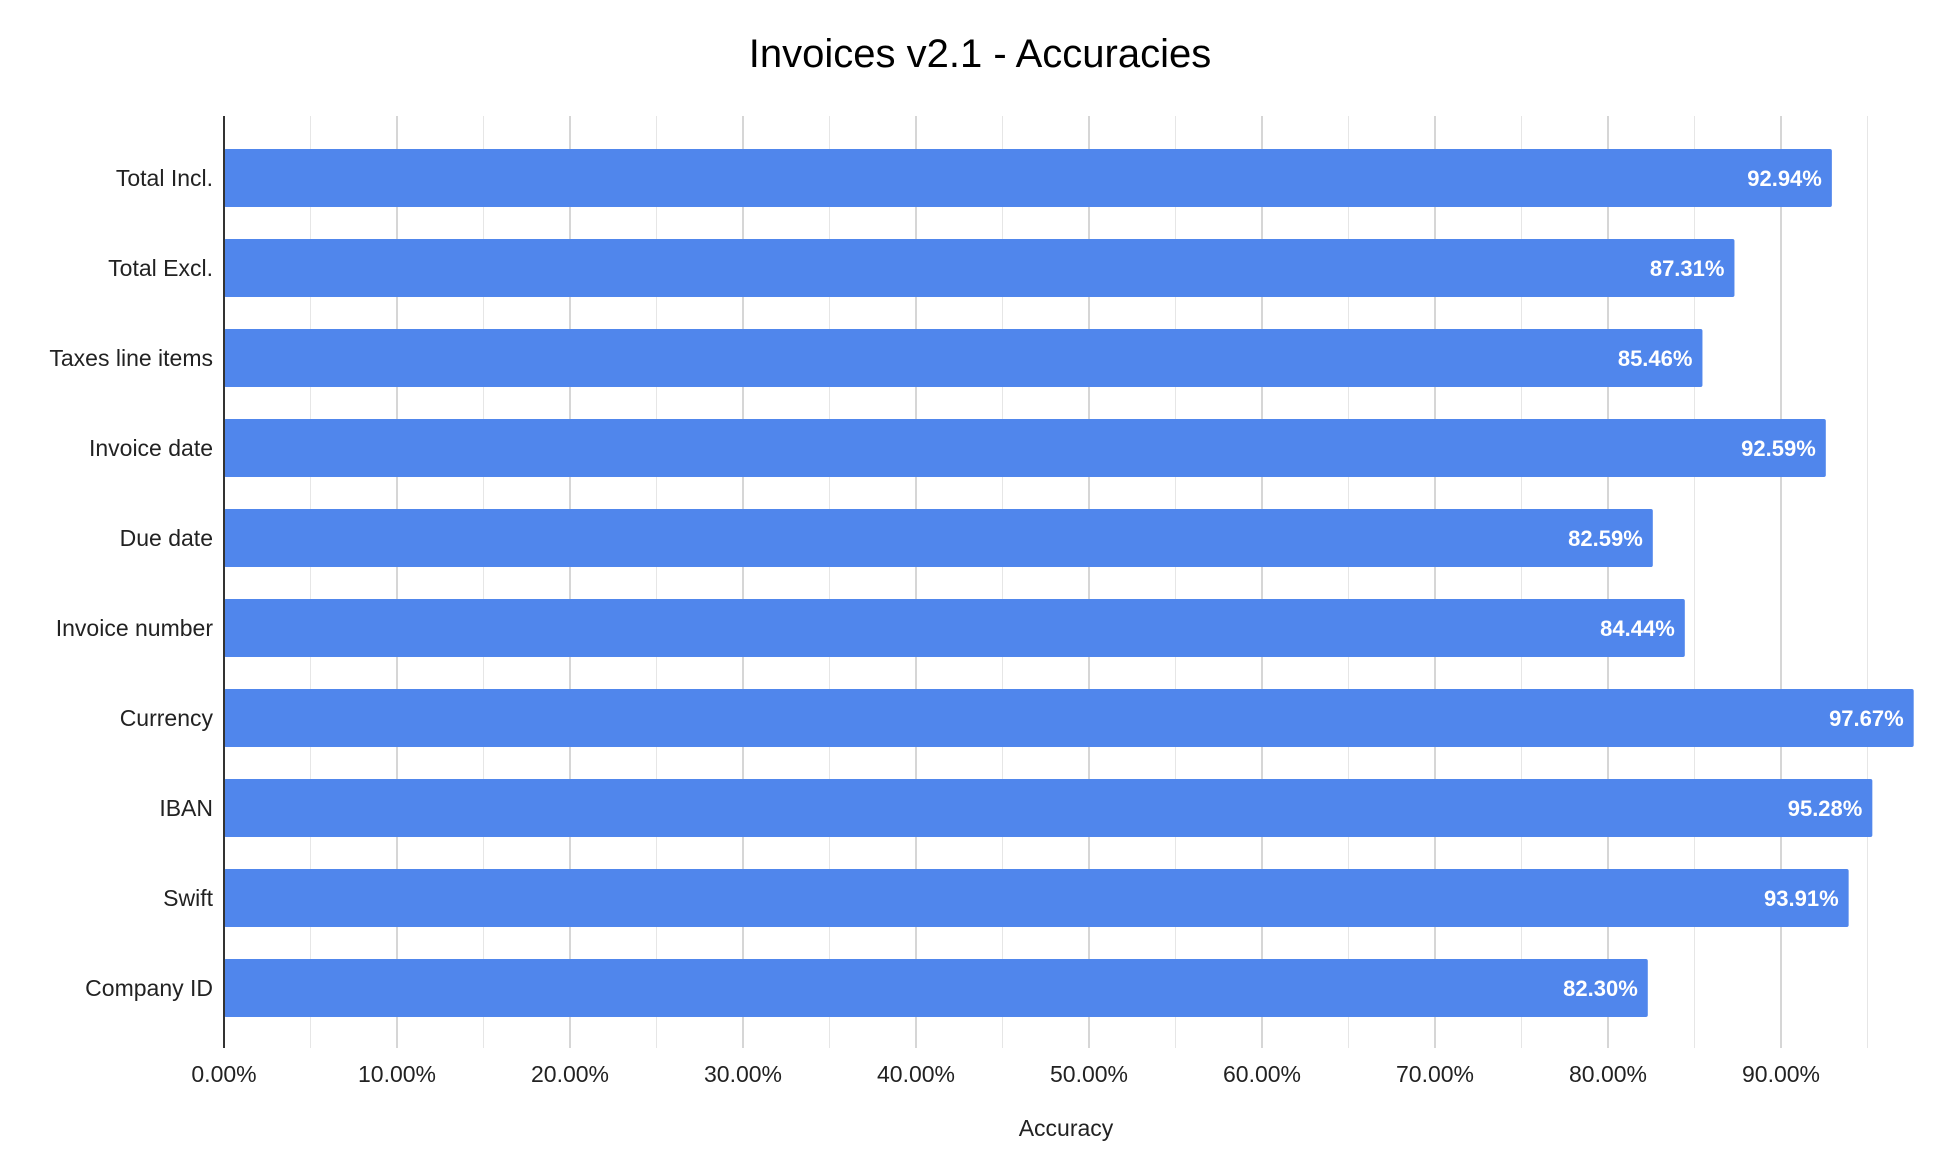 The height and width of the screenshot is (1164, 1936). Describe the element at coordinates (1637, 628) in the screenshot. I see `bar-value-label: 84.44%` at that location.